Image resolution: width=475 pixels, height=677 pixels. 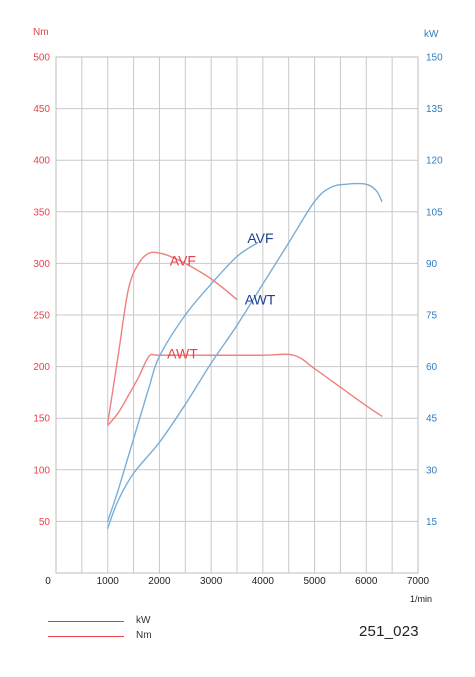 I want to click on legend-label-nm: Nm, so click(x=144, y=635).